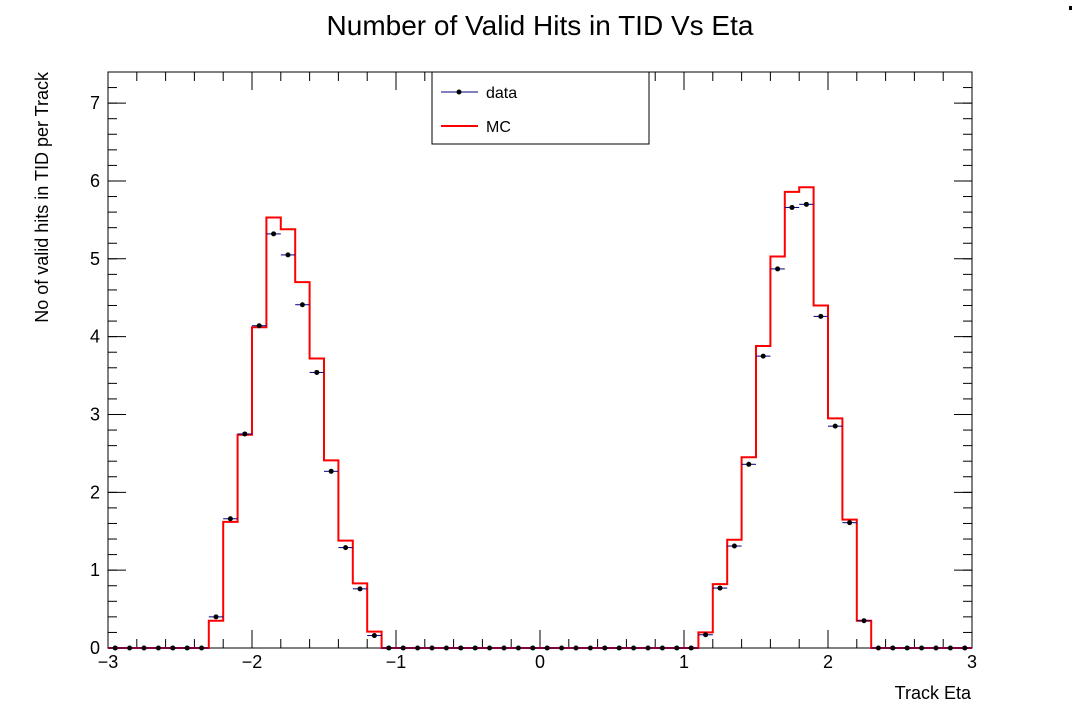 The height and width of the screenshot is (720, 1080). What do you see at coordinates (95, 492) in the screenshot?
I see `y-tick-label: 2` at bounding box center [95, 492].